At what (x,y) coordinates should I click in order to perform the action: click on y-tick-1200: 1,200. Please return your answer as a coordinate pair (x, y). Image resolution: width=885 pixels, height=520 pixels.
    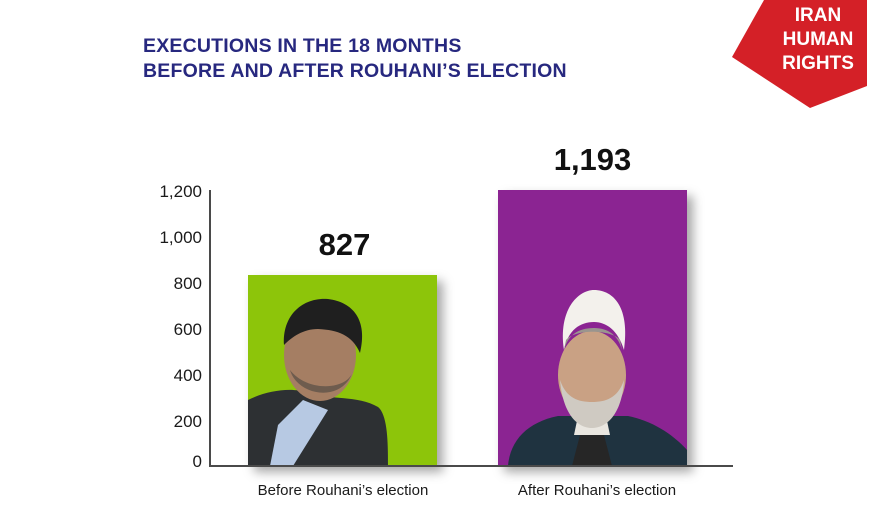
    Looking at the image, I should click on (180, 191).